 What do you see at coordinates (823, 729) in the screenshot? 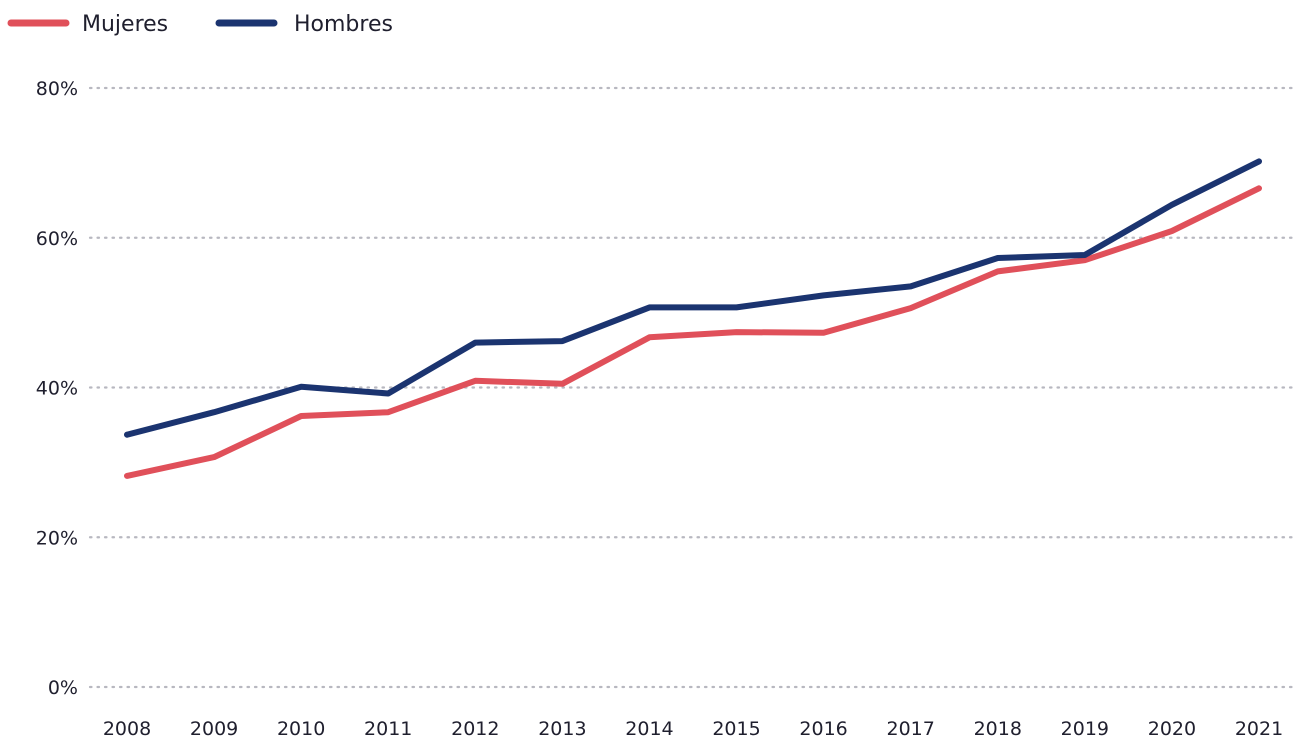
I see `x-tick-label: 2016` at bounding box center [823, 729].